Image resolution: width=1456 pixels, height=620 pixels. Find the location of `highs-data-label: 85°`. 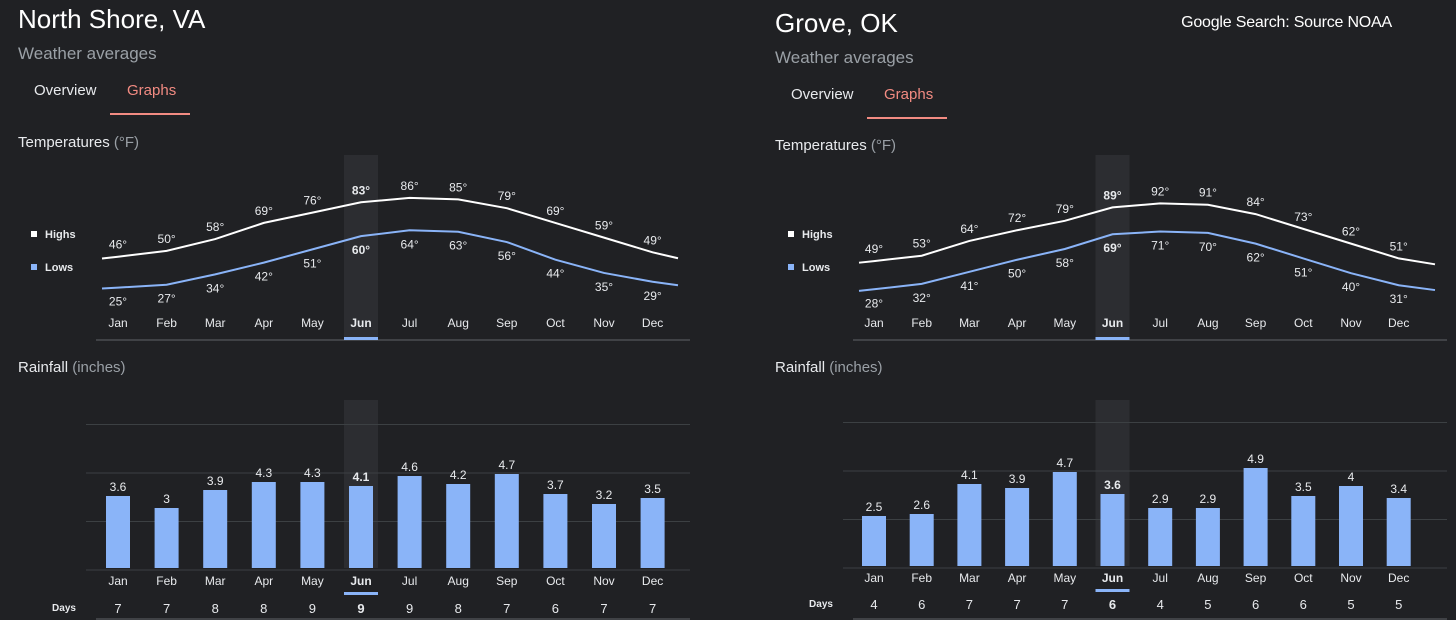

highs-data-label: 85° is located at coordinates (458, 187).